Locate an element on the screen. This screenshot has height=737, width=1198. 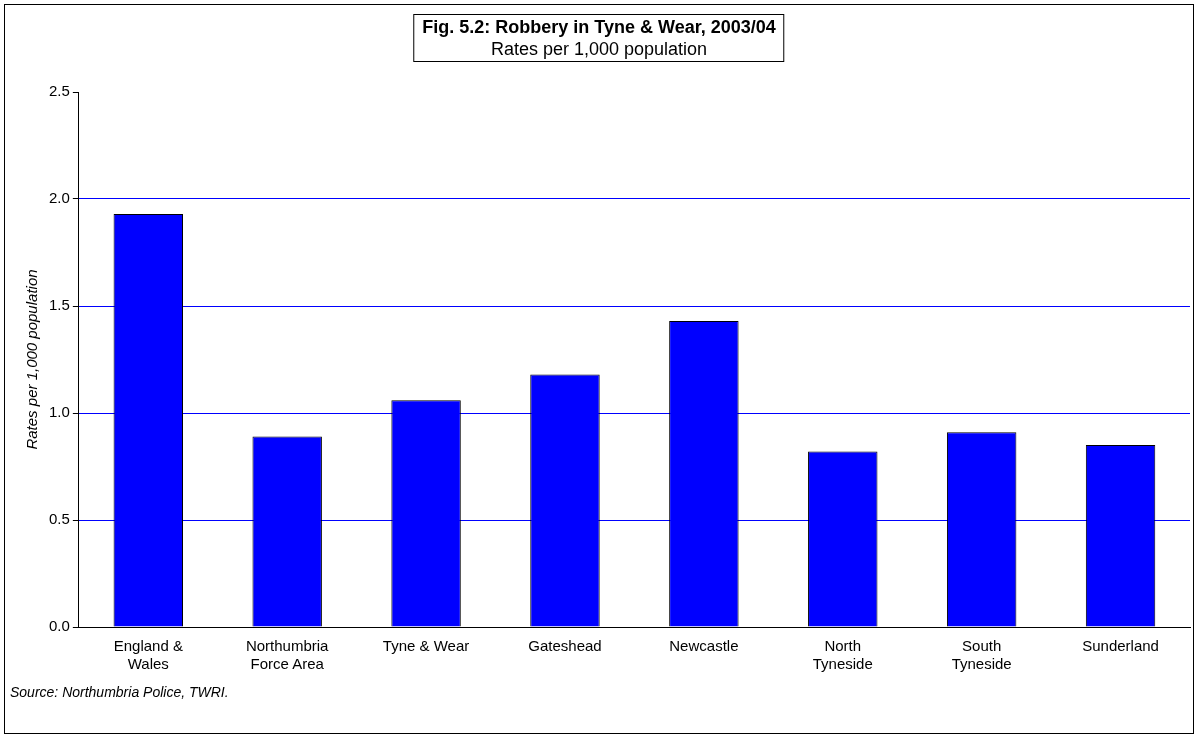
x-tick-label: North Tyneside is located at coordinates (842, 655).